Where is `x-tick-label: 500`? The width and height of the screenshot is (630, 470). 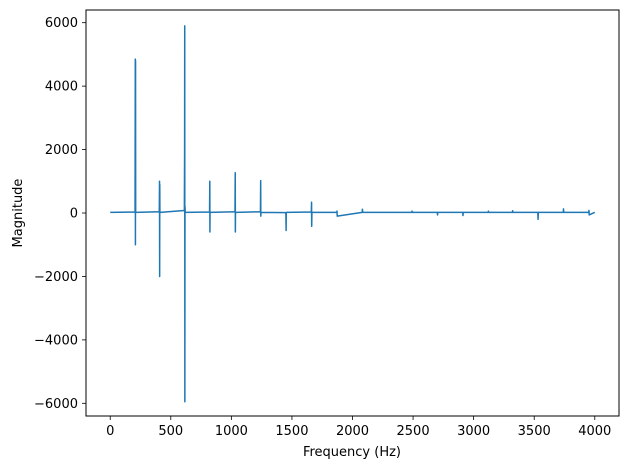
x-tick-label: 500 is located at coordinates (170, 431).